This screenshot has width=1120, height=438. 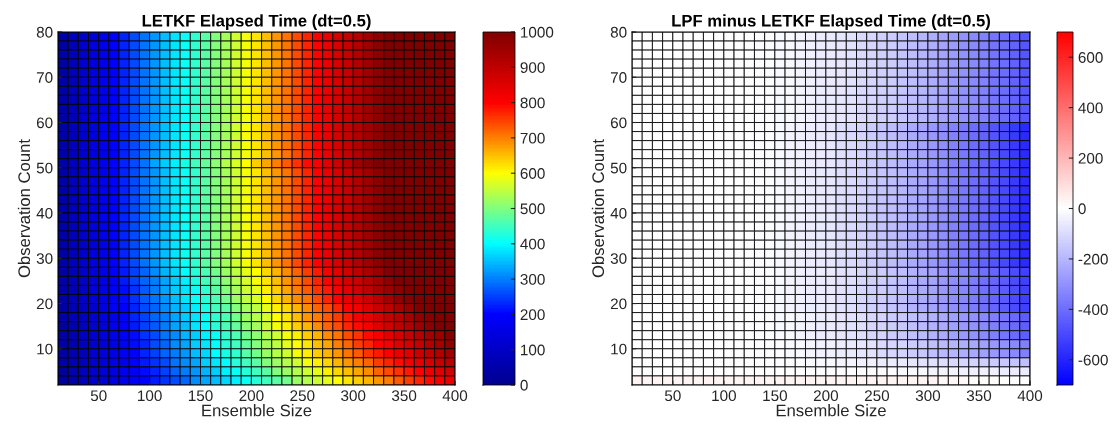 I want to click on color-bar-label: 300, so click(x=532, y=279).